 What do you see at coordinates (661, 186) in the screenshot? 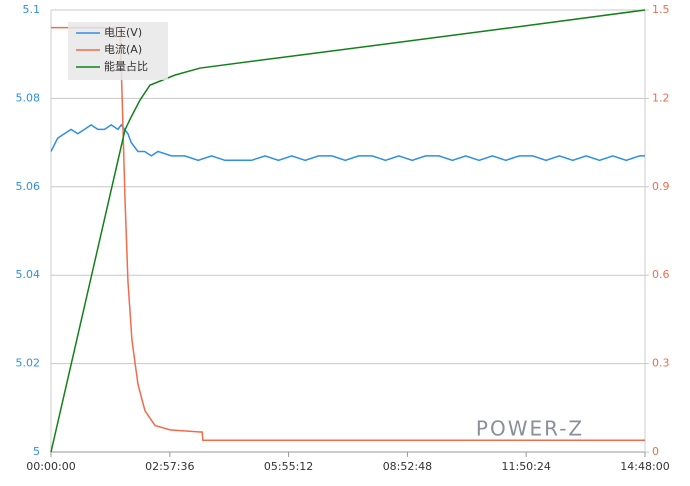
I see `y2-tick-label: 0.9` at bounding box center [661, 186].